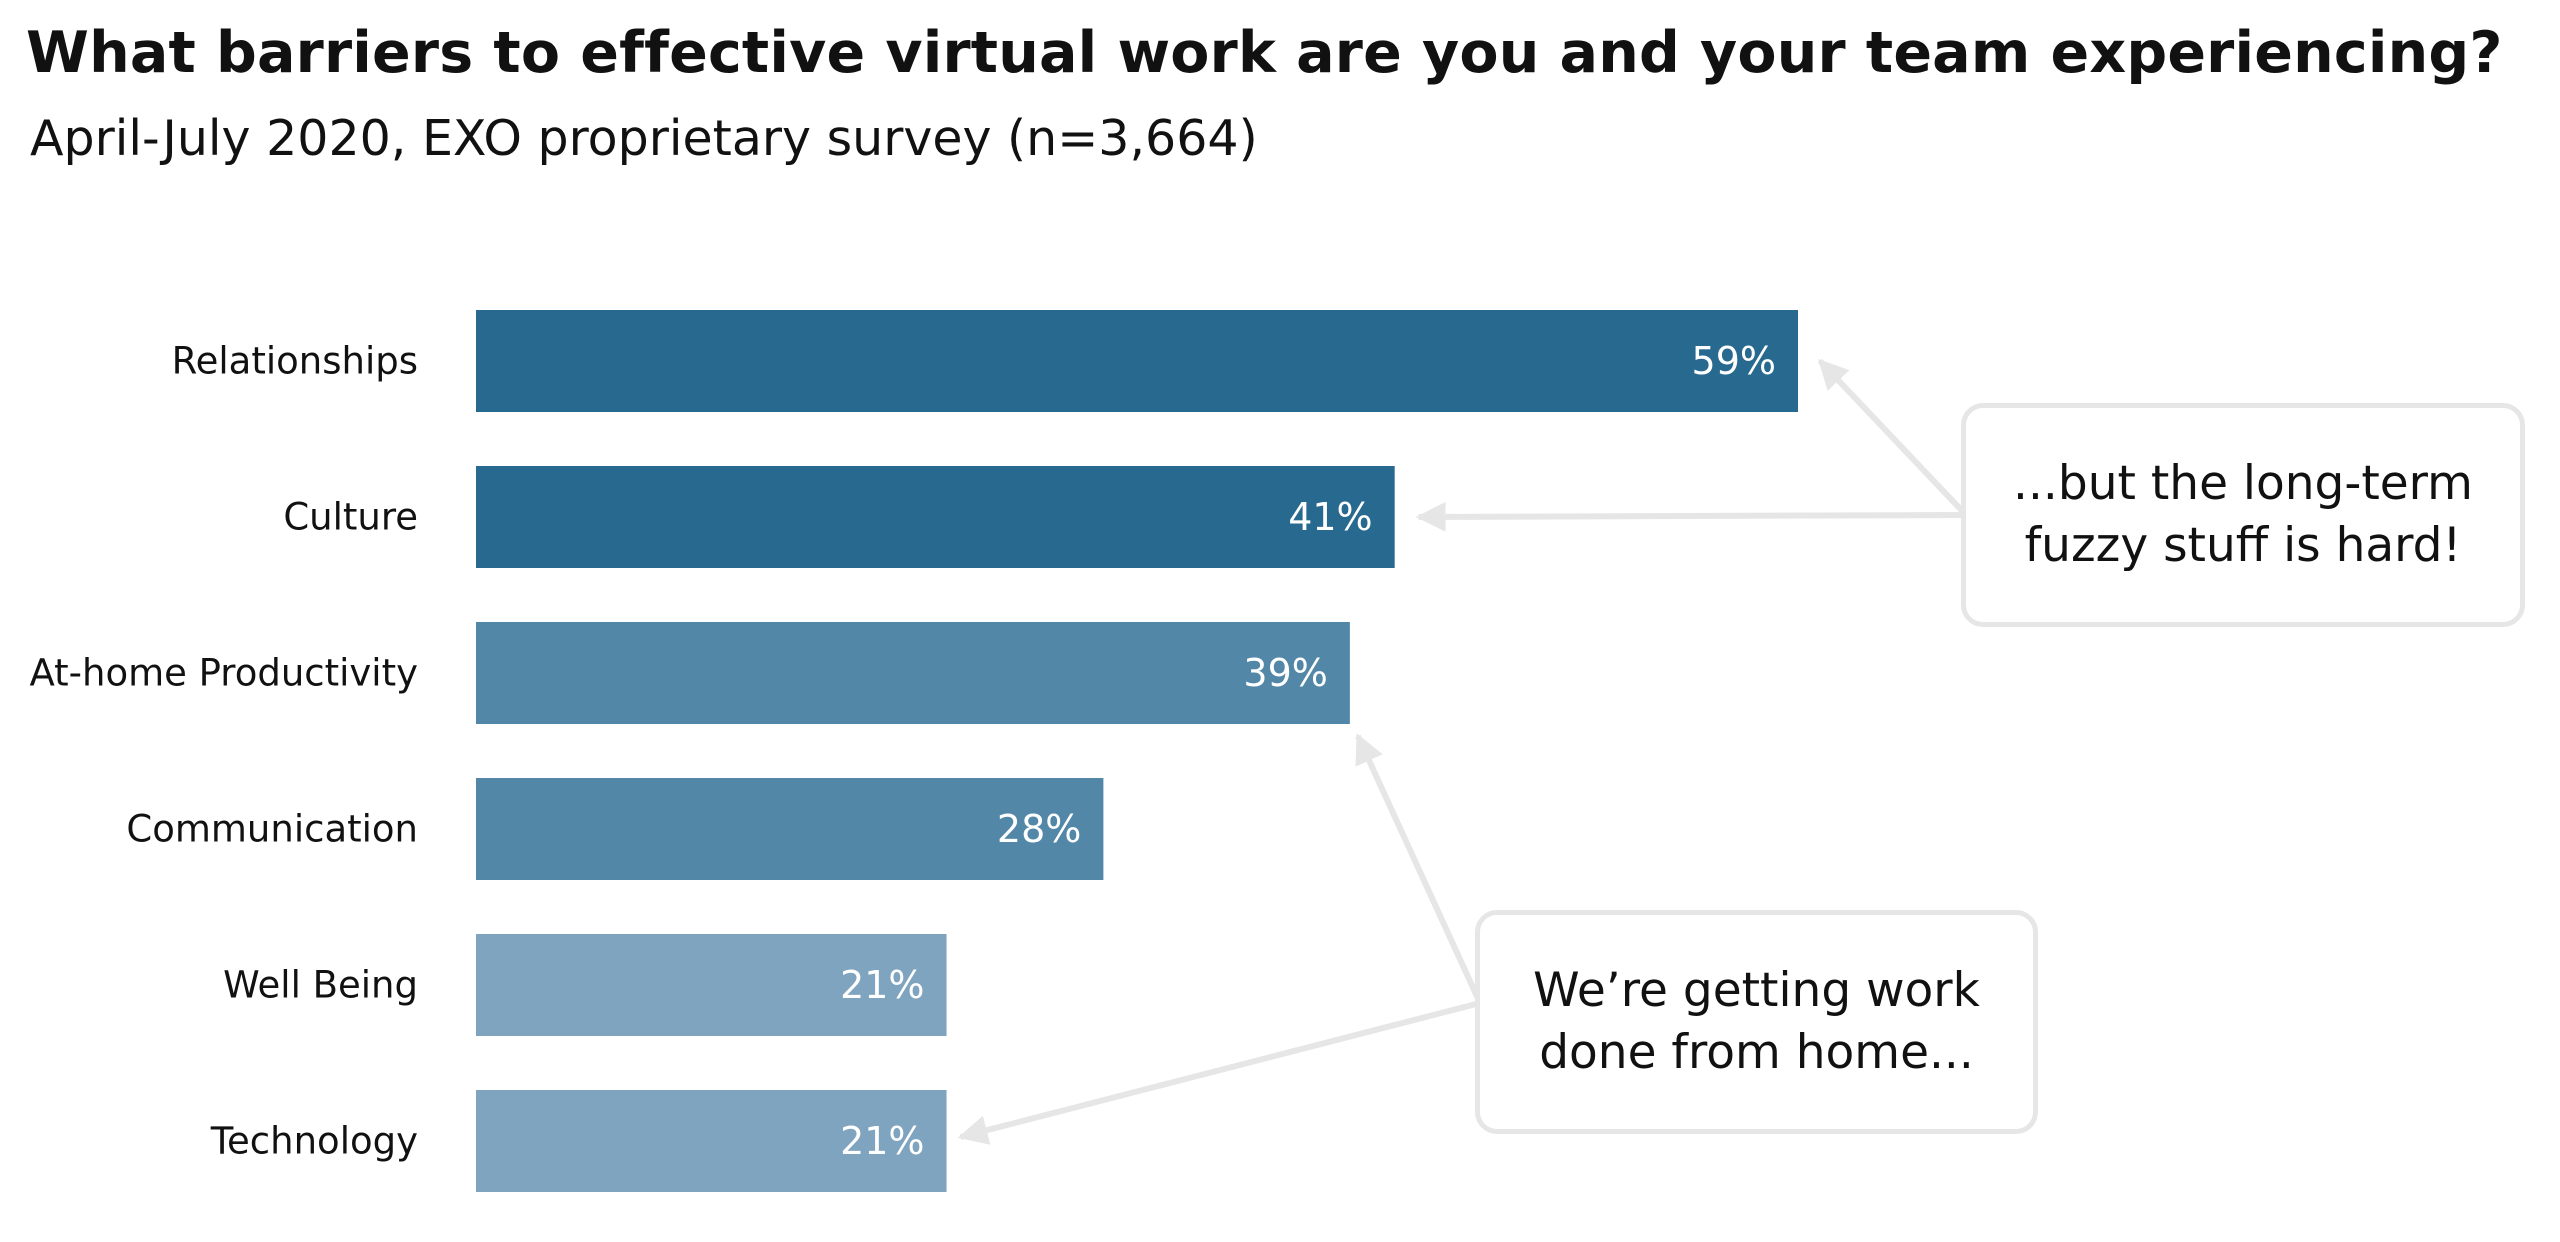  I want to click on value-label-communication: 28%, so click(1039, 829).